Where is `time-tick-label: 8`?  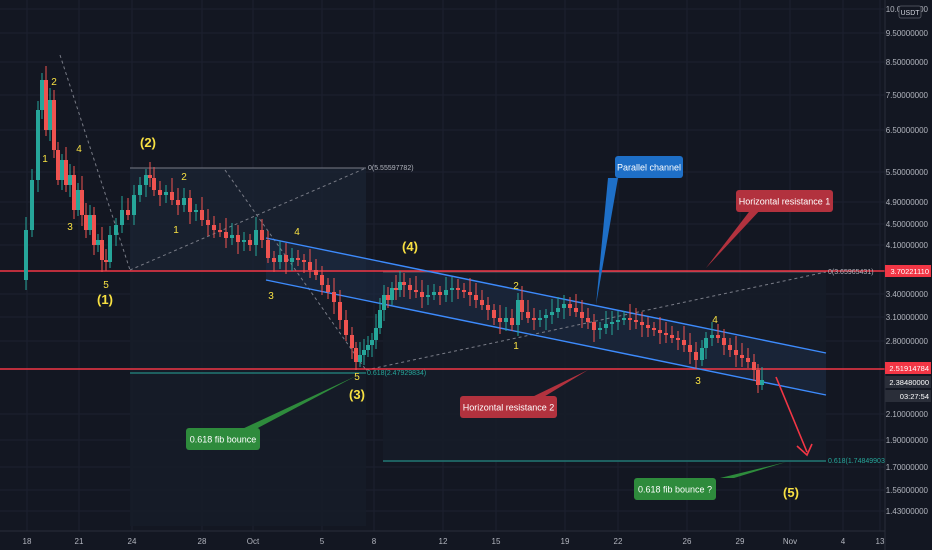 time-tick-label: 8 is located at coordinates (374, 541).